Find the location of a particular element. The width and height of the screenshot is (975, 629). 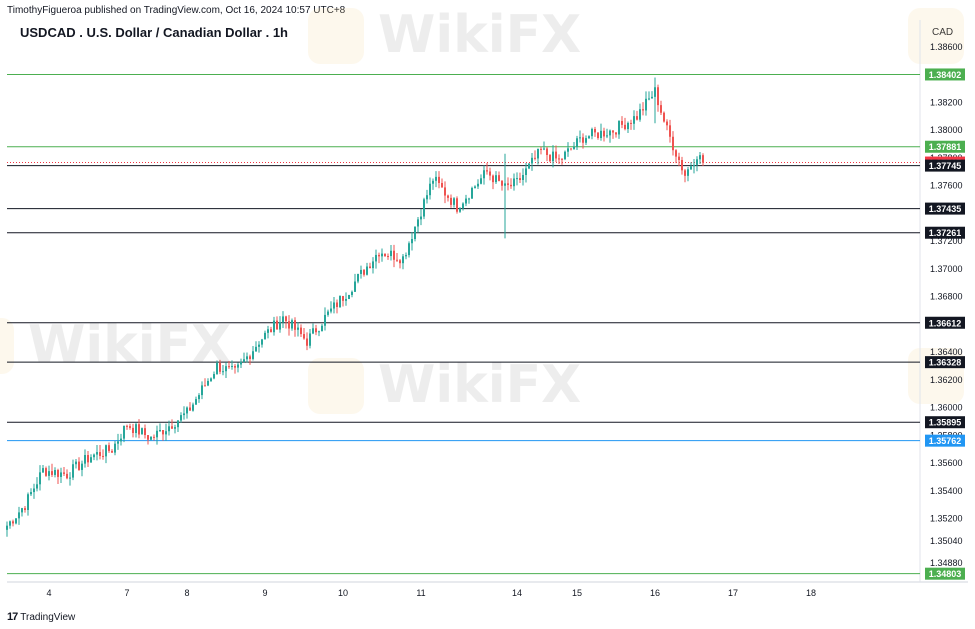

level-price-badge: 1.36612 is located at coordinates (945, 322).